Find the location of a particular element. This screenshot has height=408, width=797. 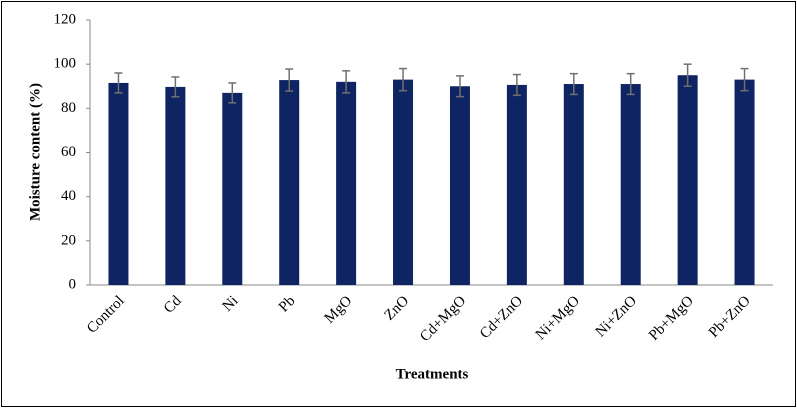

y-tick-label: 60 is located at coordinates (68, 152).